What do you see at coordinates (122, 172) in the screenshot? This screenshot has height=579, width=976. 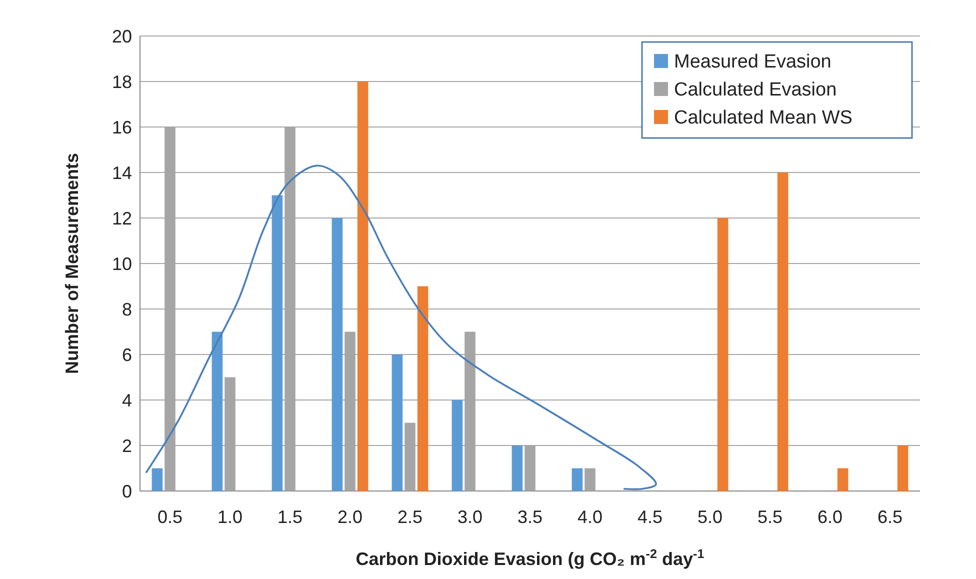 I see `y-tick-label: 14` at bounding box center [122, 172].